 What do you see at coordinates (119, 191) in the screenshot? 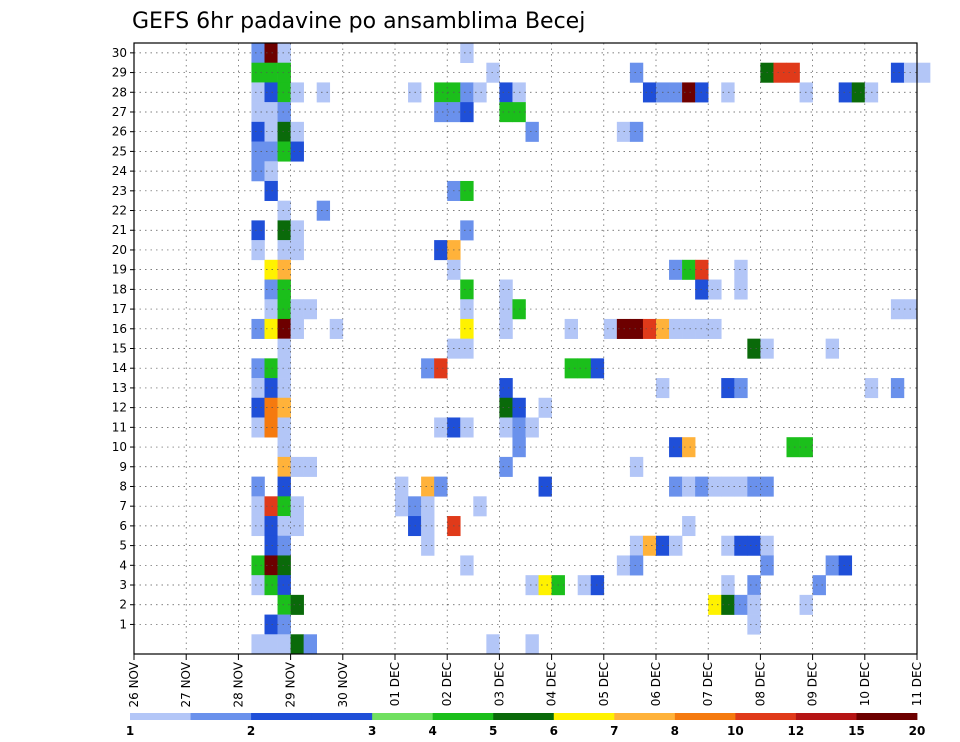
I see `y-tick-label: 23` at bounding box center [119, 191].